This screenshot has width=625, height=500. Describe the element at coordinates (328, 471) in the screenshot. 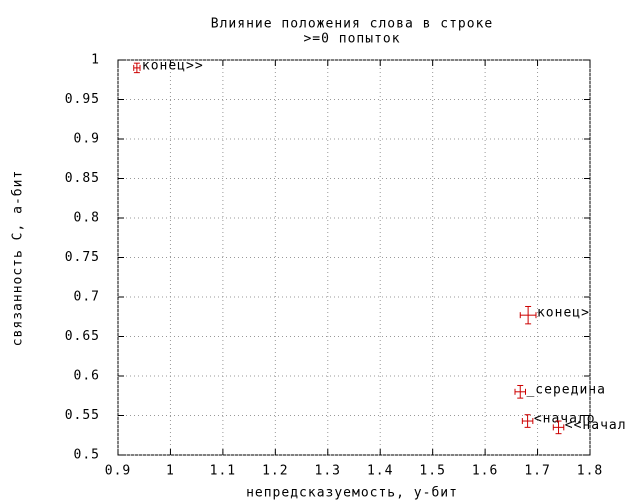

I see `x-tick-label: 1.3` at that location.